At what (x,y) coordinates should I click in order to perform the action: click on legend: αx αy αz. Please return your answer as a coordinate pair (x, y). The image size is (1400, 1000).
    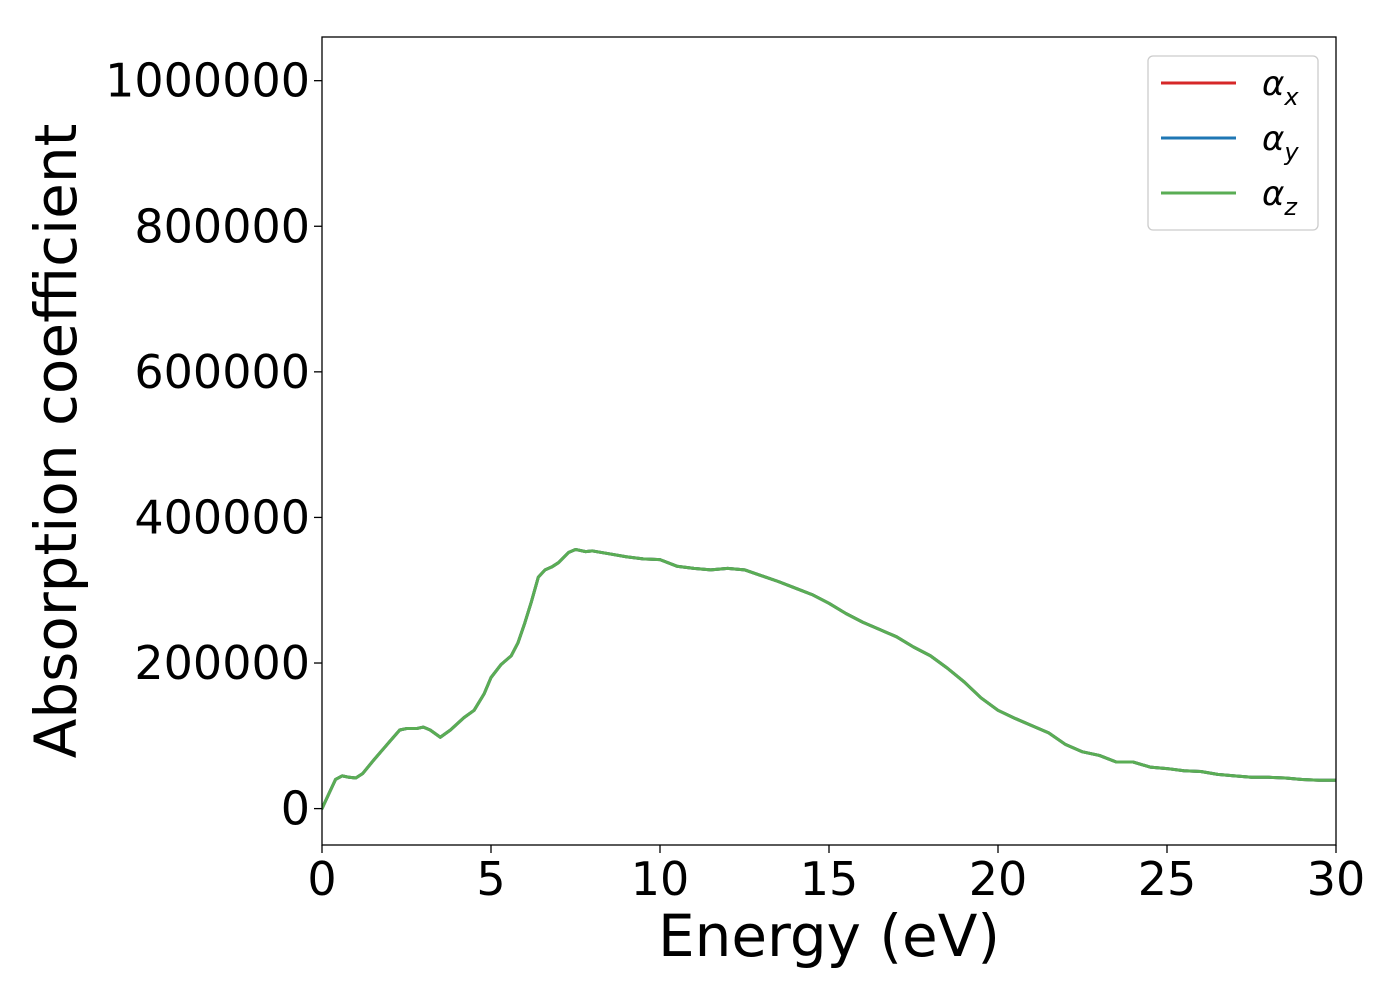
    Looking at the image, I should click on (1233, 143).